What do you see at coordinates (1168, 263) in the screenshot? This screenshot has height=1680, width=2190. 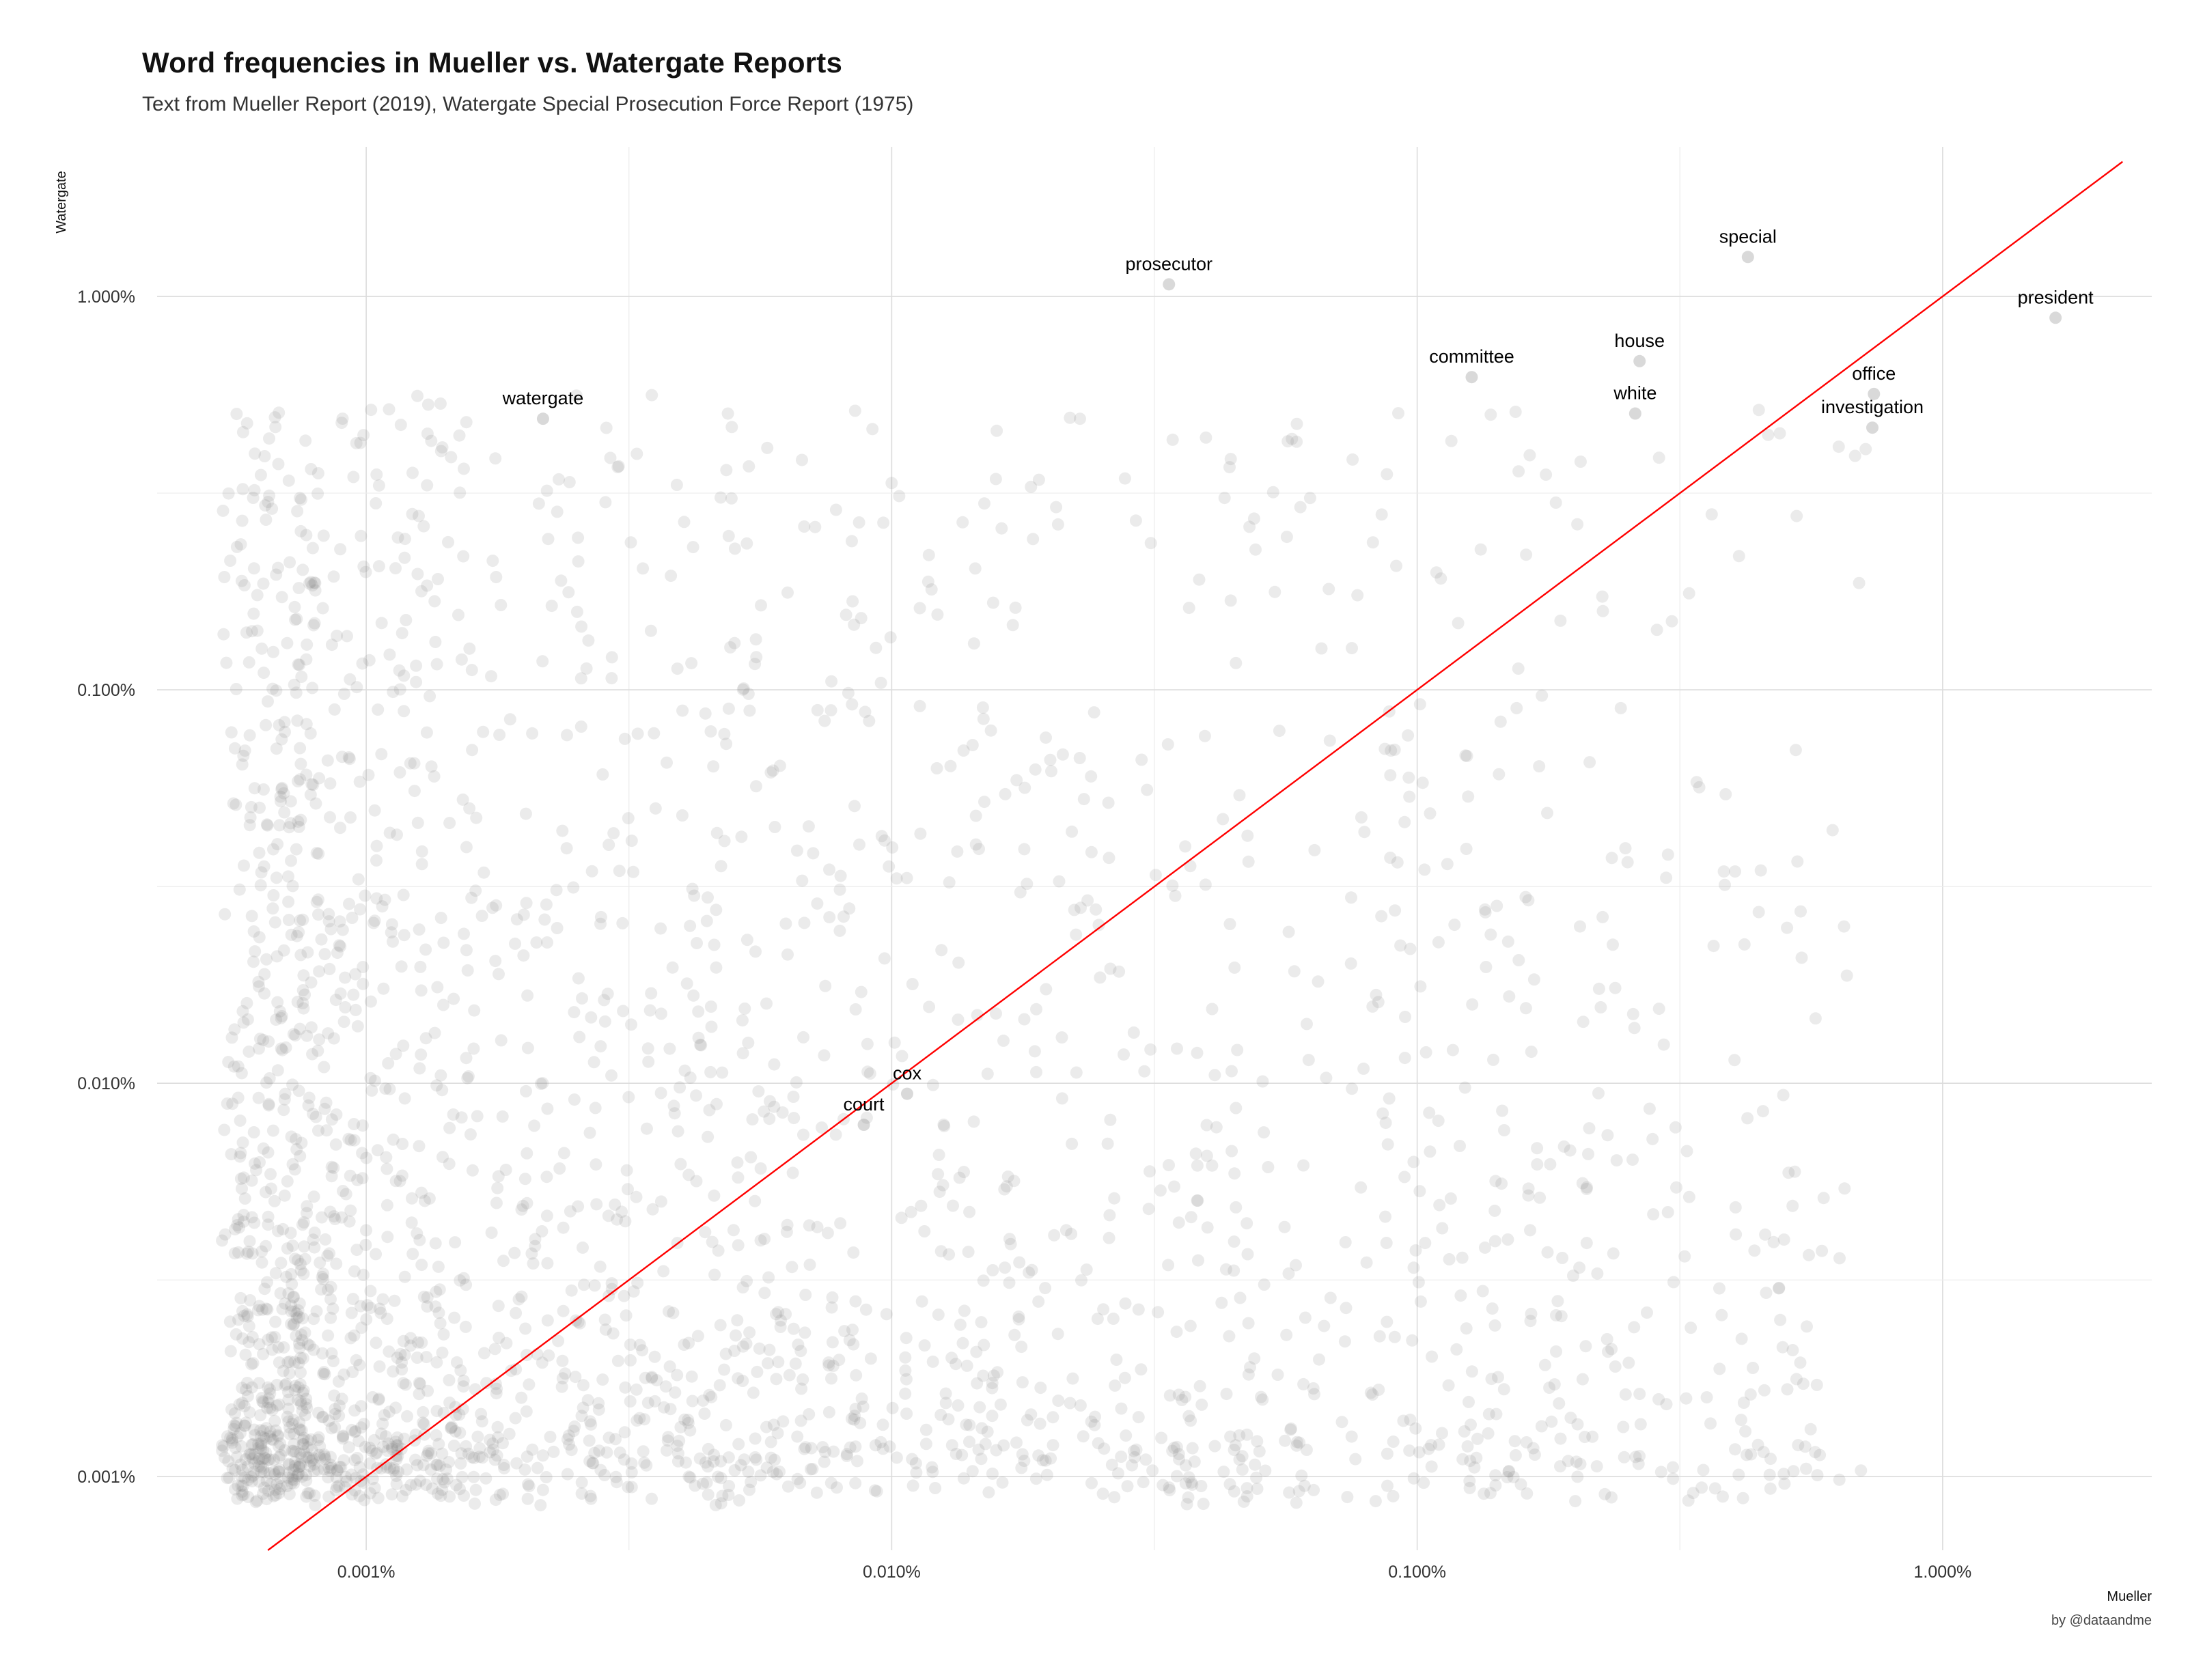 I see `word-label: prosecutor` at bounding box center [1168, 263].